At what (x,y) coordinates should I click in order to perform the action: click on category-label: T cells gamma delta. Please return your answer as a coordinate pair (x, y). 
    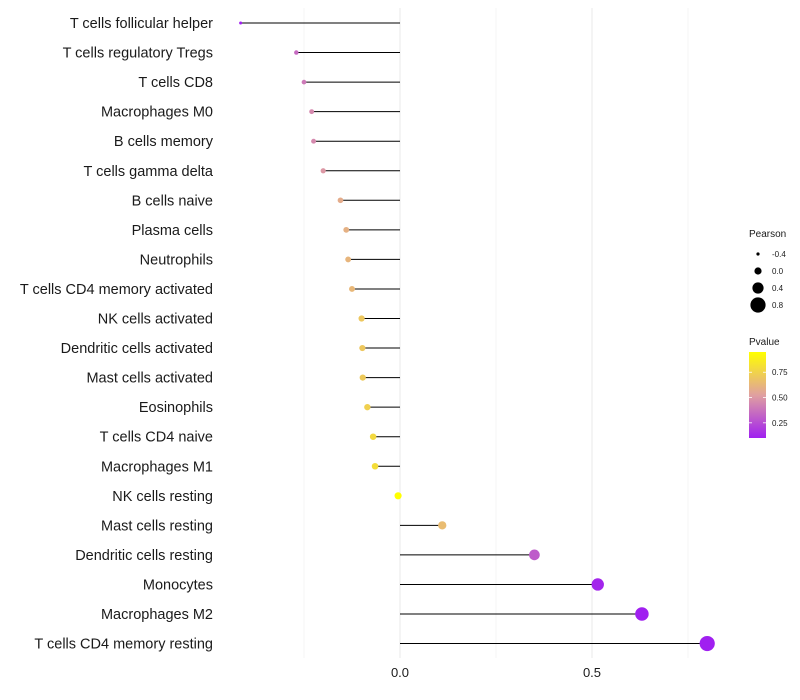
    Looking at the image, I should click on (149, 172).